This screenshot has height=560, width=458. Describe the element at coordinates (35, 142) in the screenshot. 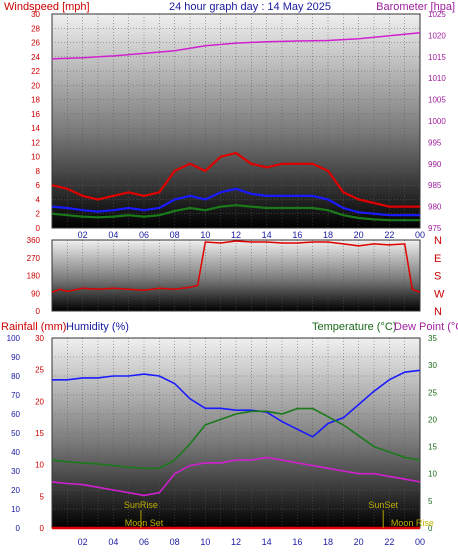

I see `windspeed-tick-label: 12` at that location.